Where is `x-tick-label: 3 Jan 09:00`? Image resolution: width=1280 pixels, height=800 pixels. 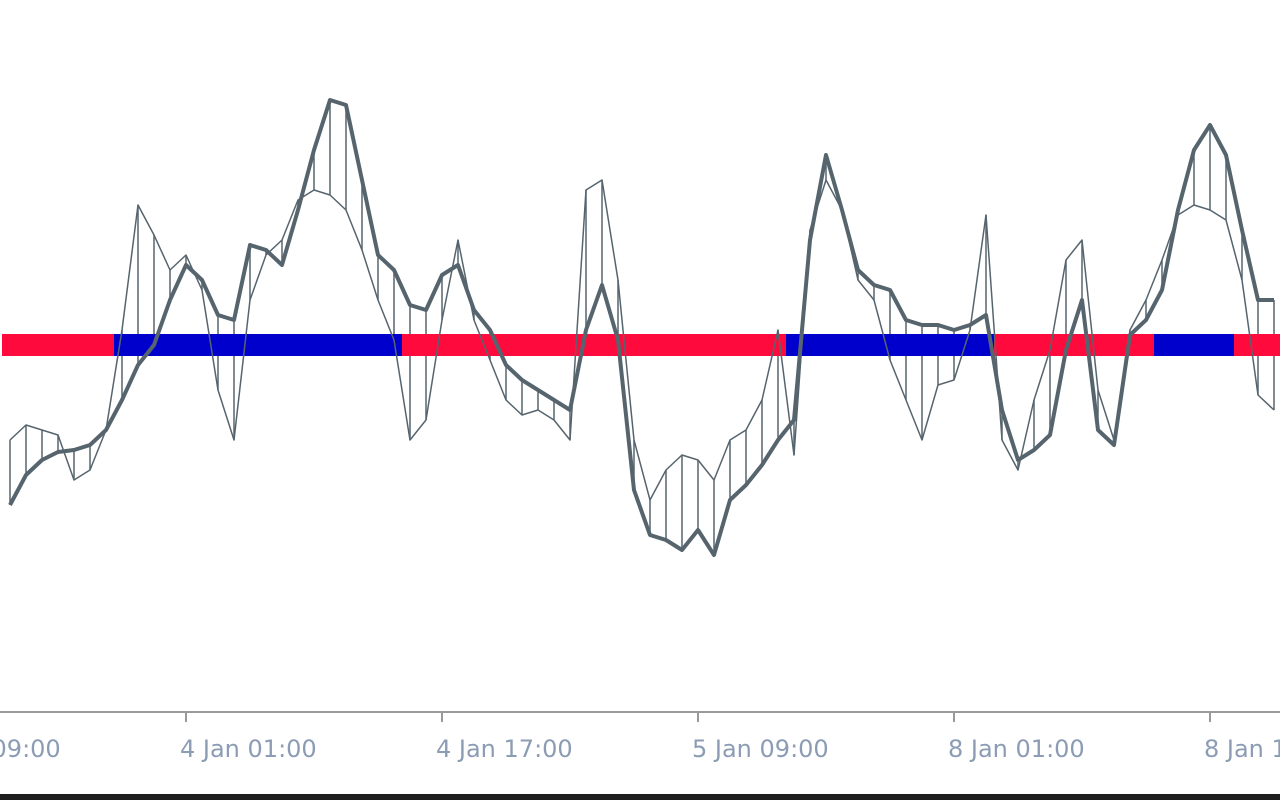 x-tick-label: 3 Jan 09:00 is located at coordinates (30, 749).